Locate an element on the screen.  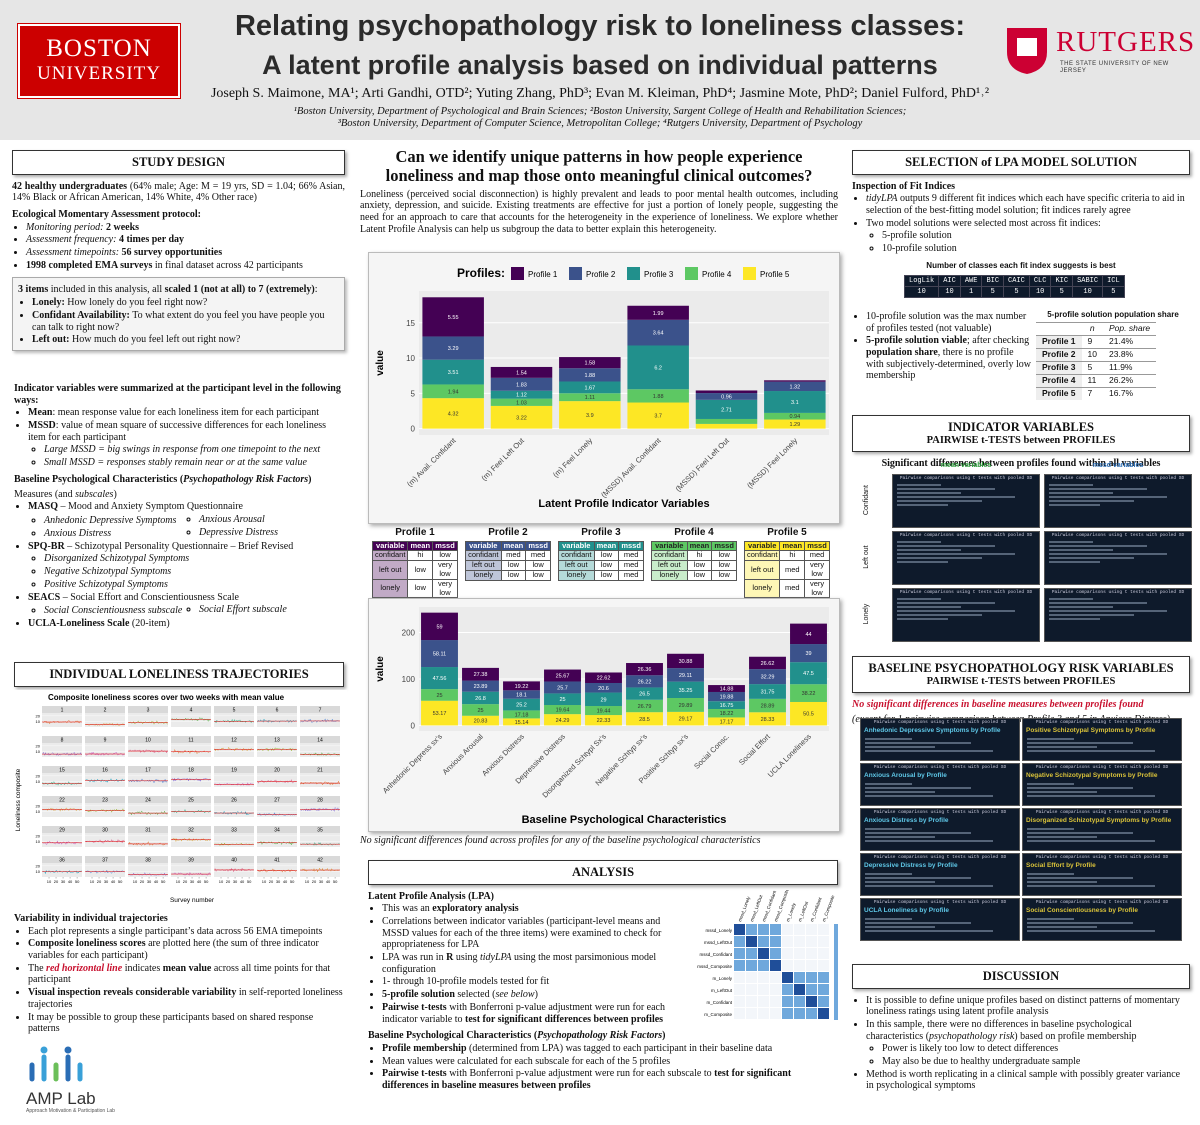
y-axis-label: value is located at coordinates (380, 669).